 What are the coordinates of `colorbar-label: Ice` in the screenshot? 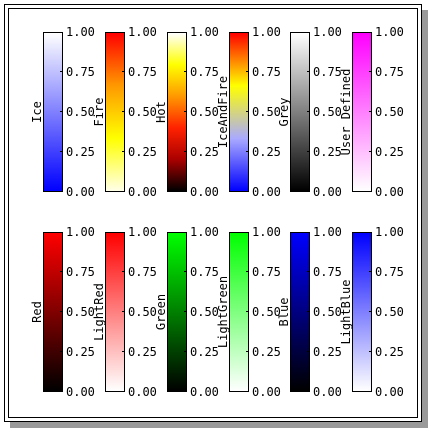 It's located at (37, 112).